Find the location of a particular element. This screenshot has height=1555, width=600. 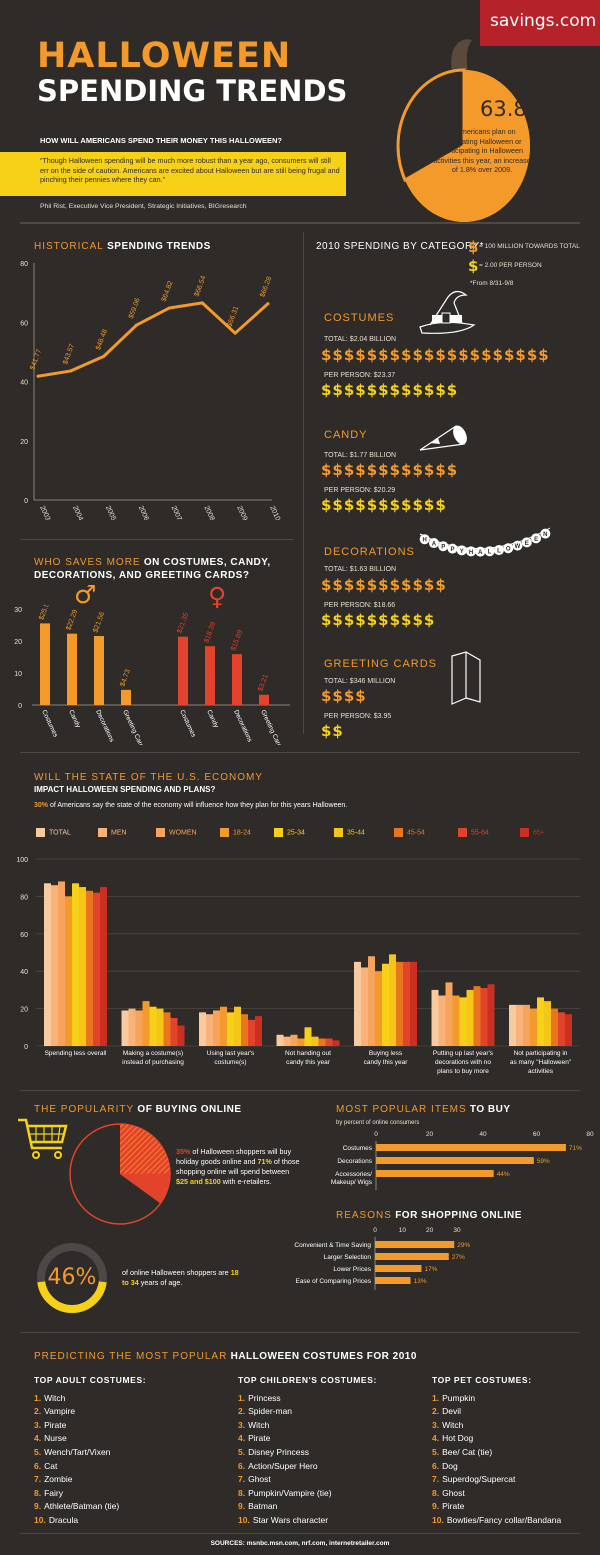

historical-title-rest: SPENDING TRENDS is located at coordinates (159, 246).